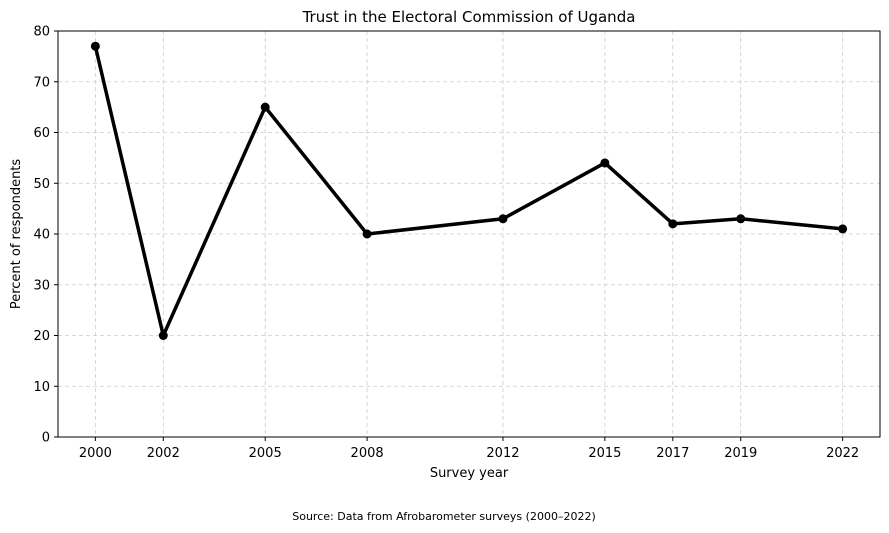 The image size is (889, 533). I want to click on y-axis-label: Percent of respondents, so click(16, 234).